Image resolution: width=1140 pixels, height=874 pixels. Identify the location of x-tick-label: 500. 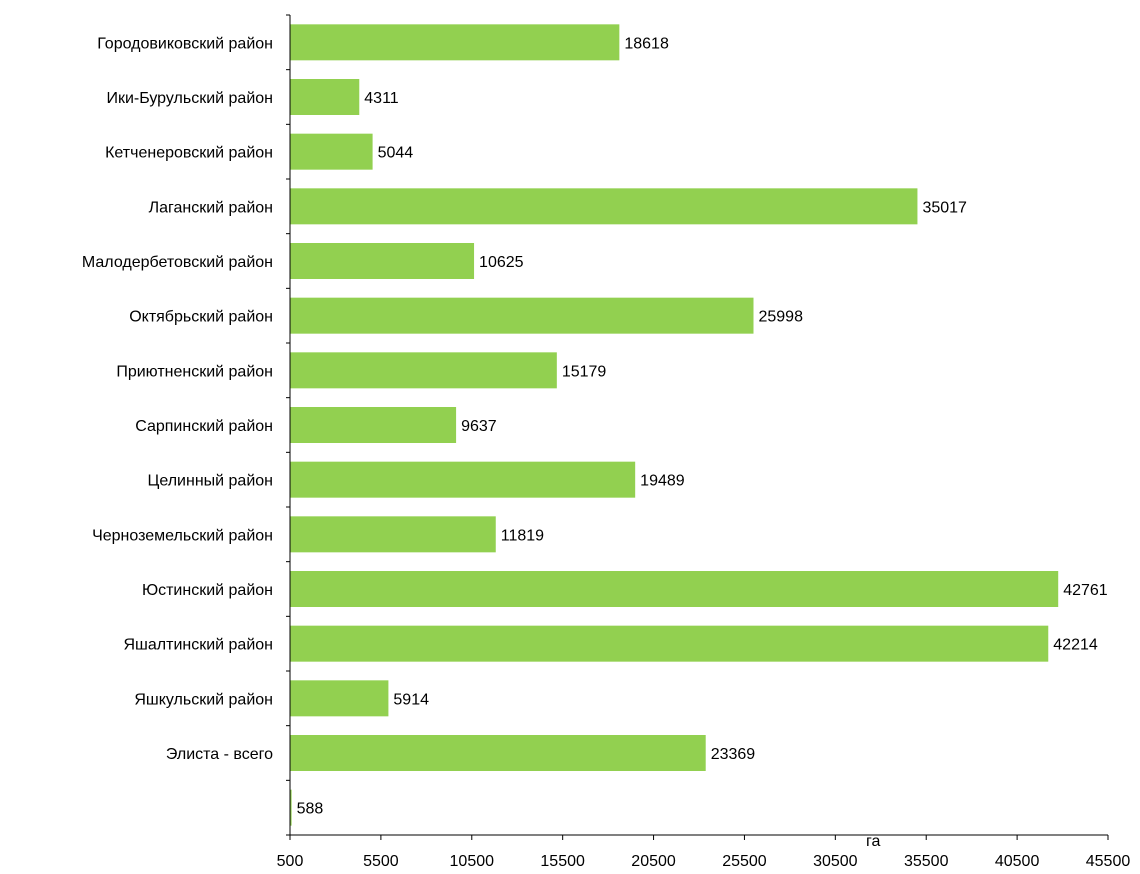
(290, 861).